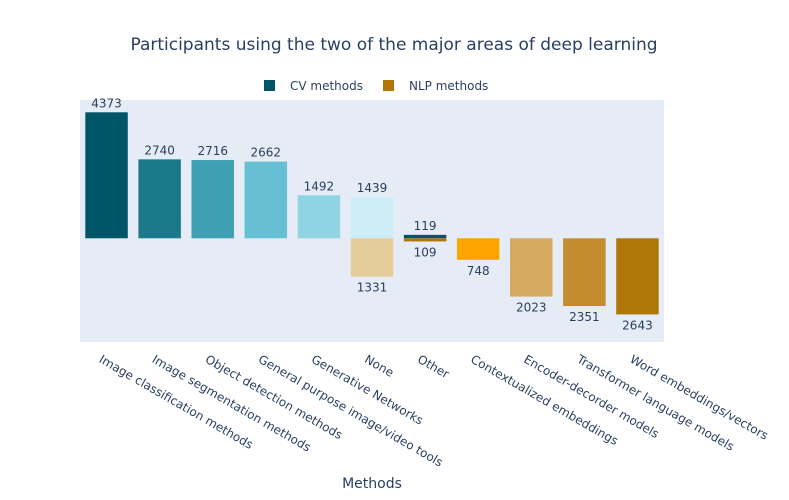 This screenshot has height=500, width=789. What do you see at coordinates (425, 226) in the screenshot?
I see `data-label-cv-6: 119` at bounding box center [425, 226].